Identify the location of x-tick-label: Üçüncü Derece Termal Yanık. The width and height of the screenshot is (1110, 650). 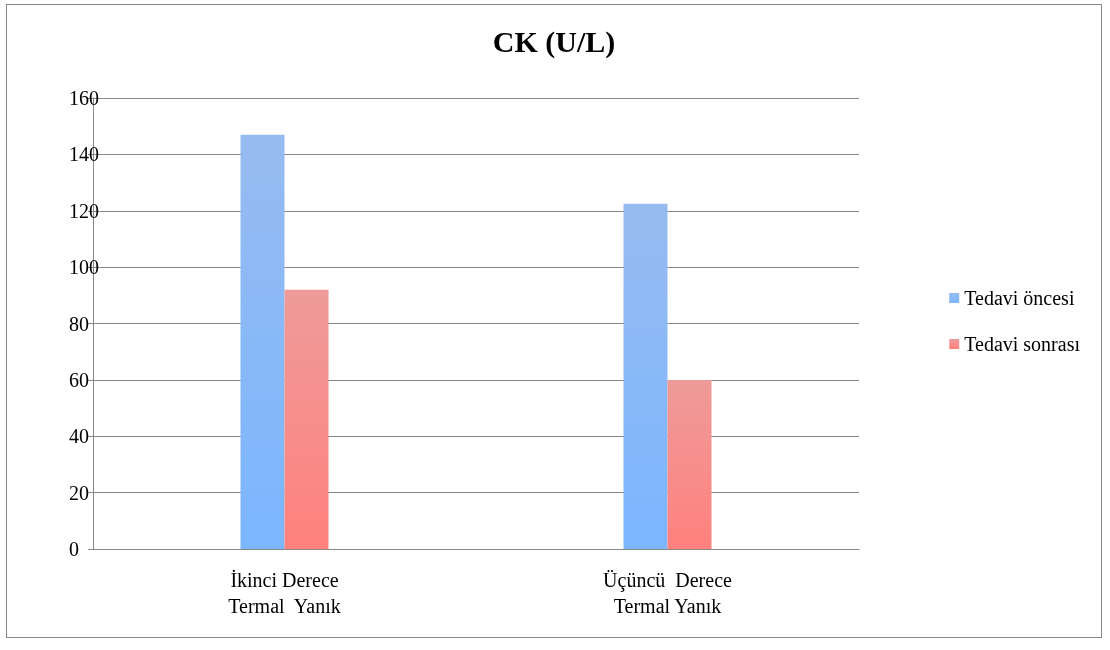
(668, 593).